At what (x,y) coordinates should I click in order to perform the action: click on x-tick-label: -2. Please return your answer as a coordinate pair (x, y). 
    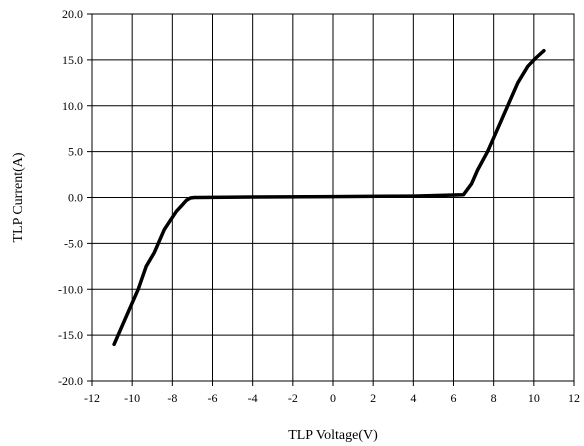
    Looking at the image, I should click on (293, 398).